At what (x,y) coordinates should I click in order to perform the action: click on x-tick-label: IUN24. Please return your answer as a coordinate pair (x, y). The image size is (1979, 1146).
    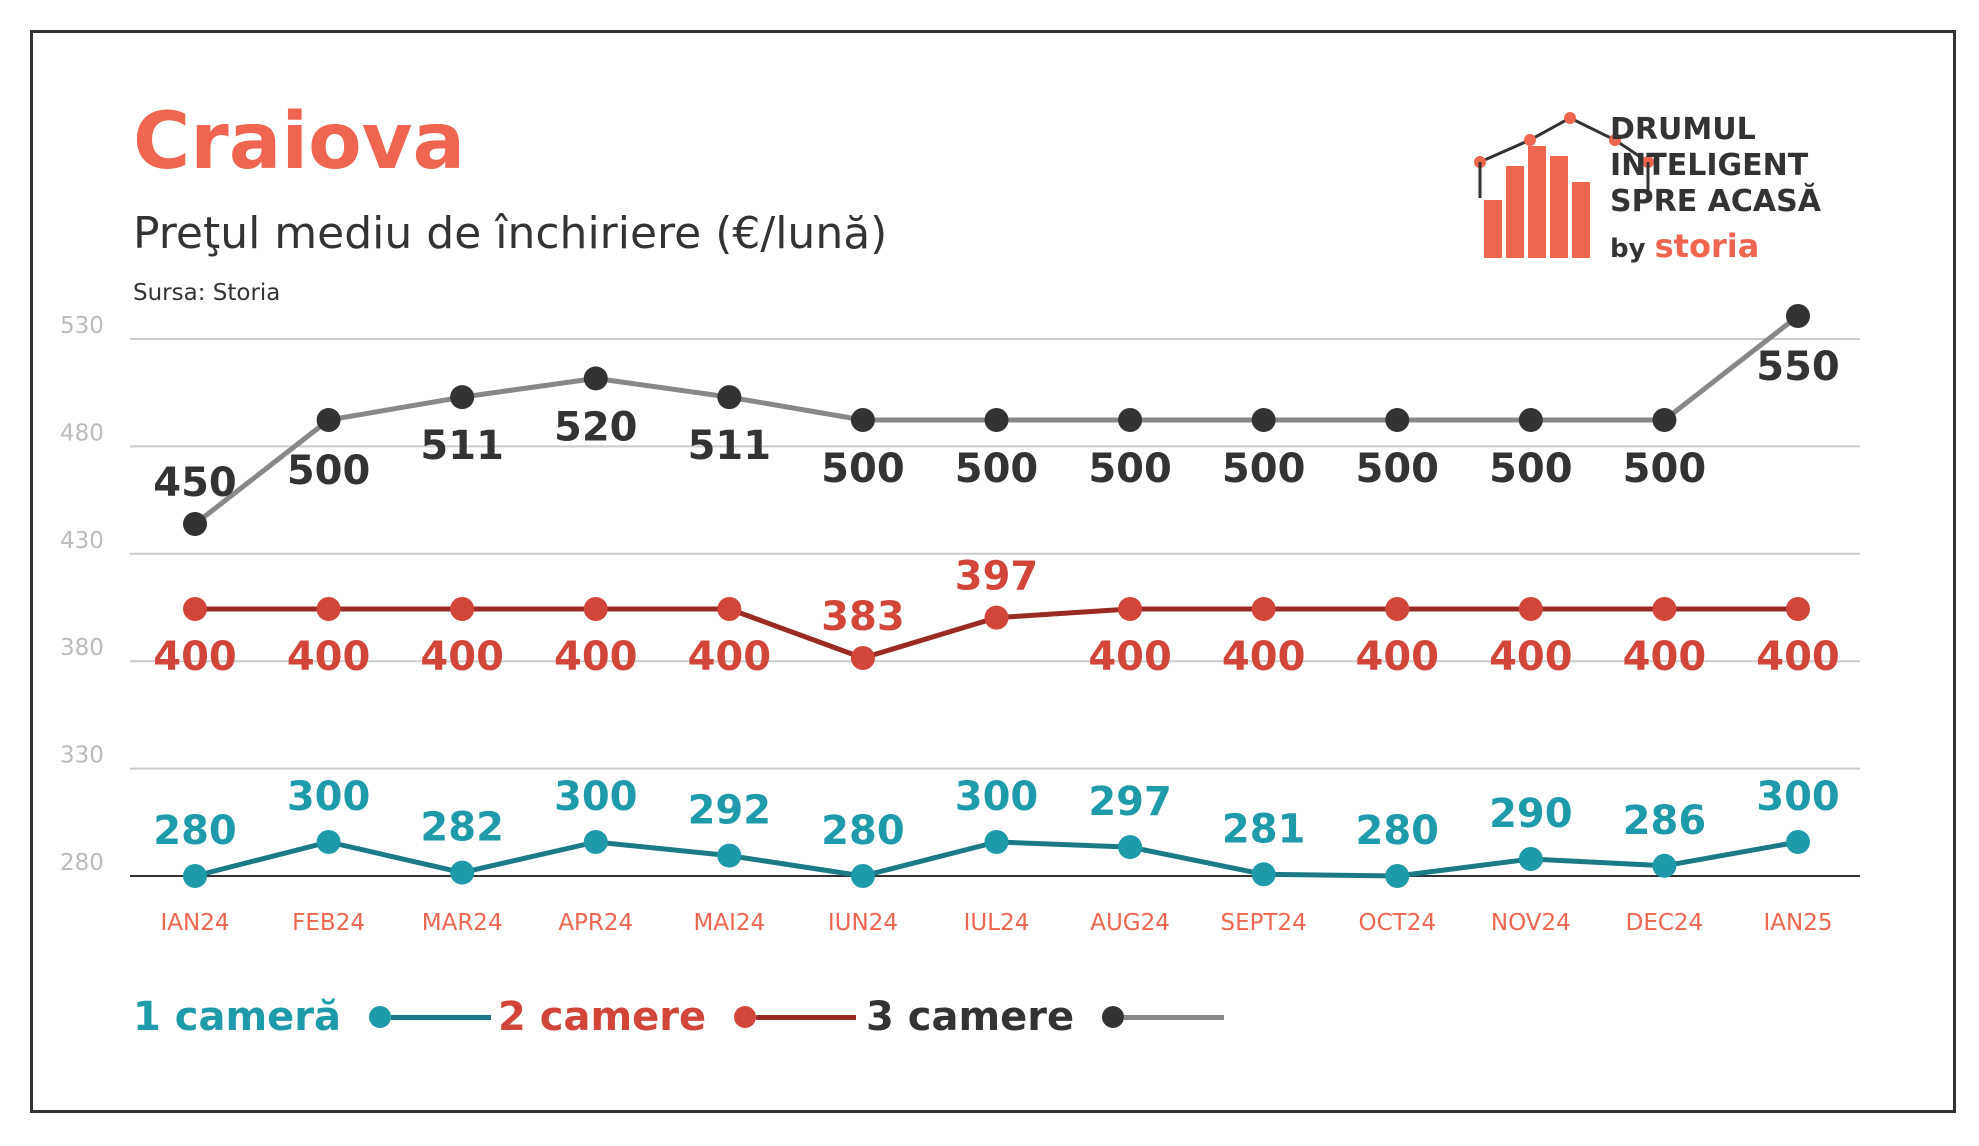
    Looking at the image, I should click on (863, 923).